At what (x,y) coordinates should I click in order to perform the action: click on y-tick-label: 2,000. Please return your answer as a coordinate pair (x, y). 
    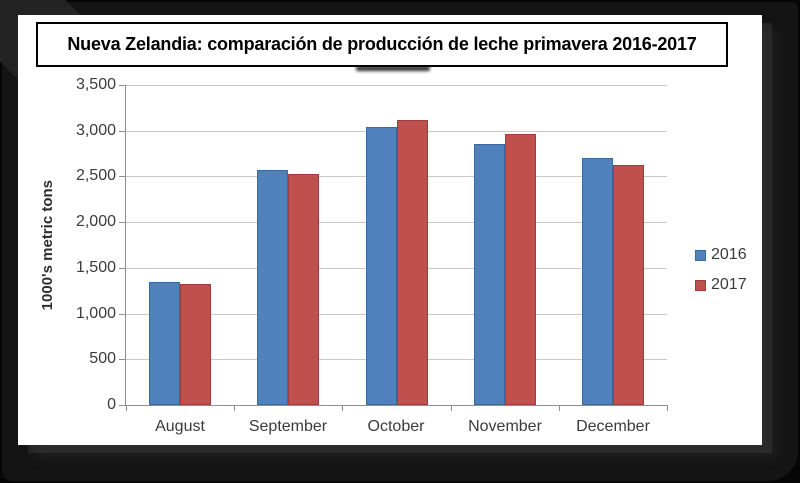
    Looking at the image, I should click on (95, 221).